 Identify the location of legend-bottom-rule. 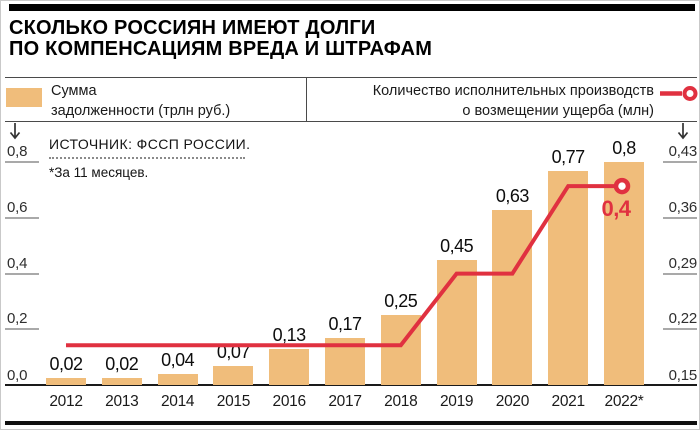
(351, 121).